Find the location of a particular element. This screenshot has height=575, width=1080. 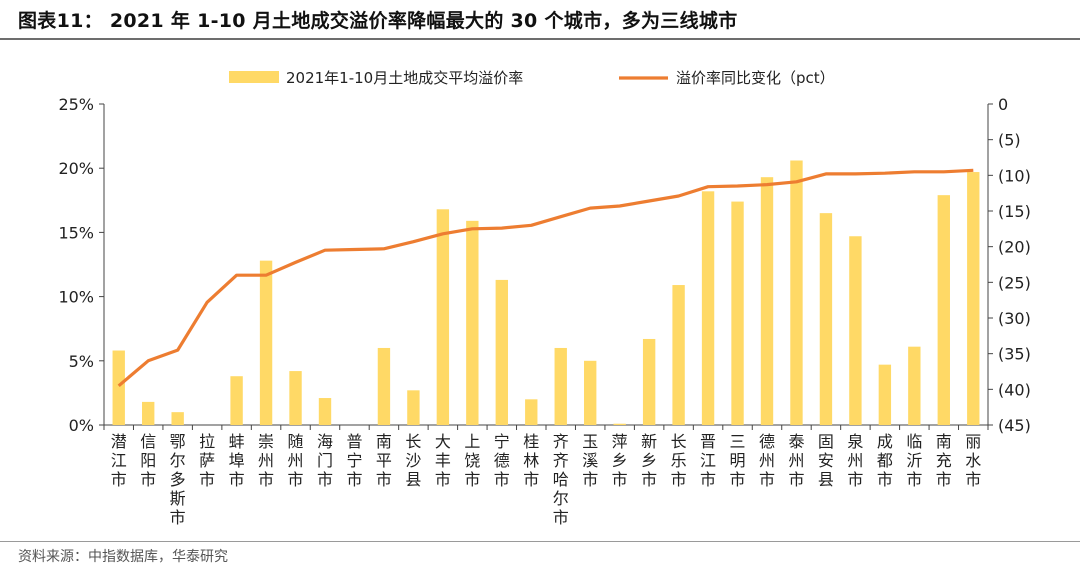

title-rule is located at coordinates (540, 39).